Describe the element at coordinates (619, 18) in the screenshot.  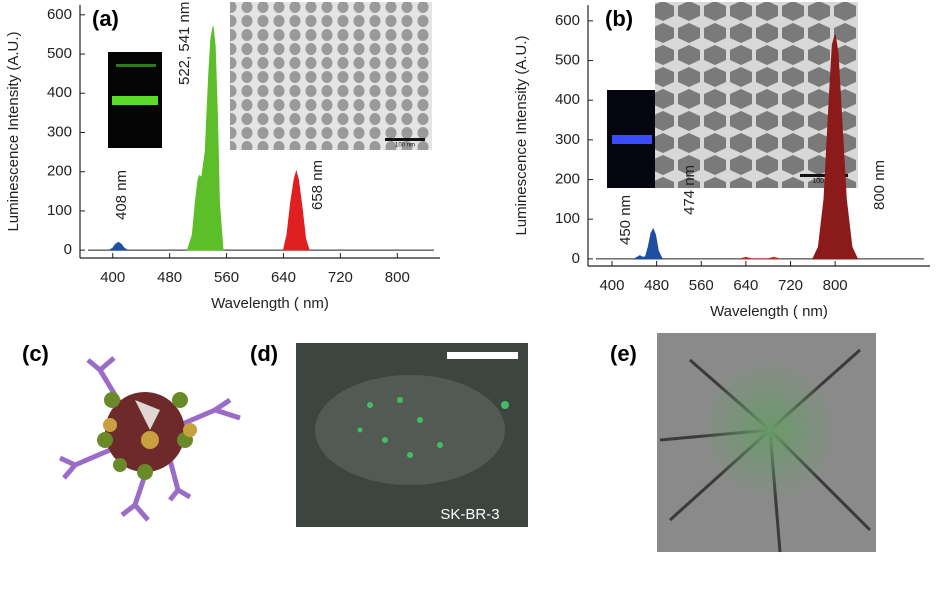
I see `panel-label: (b)` at that location.